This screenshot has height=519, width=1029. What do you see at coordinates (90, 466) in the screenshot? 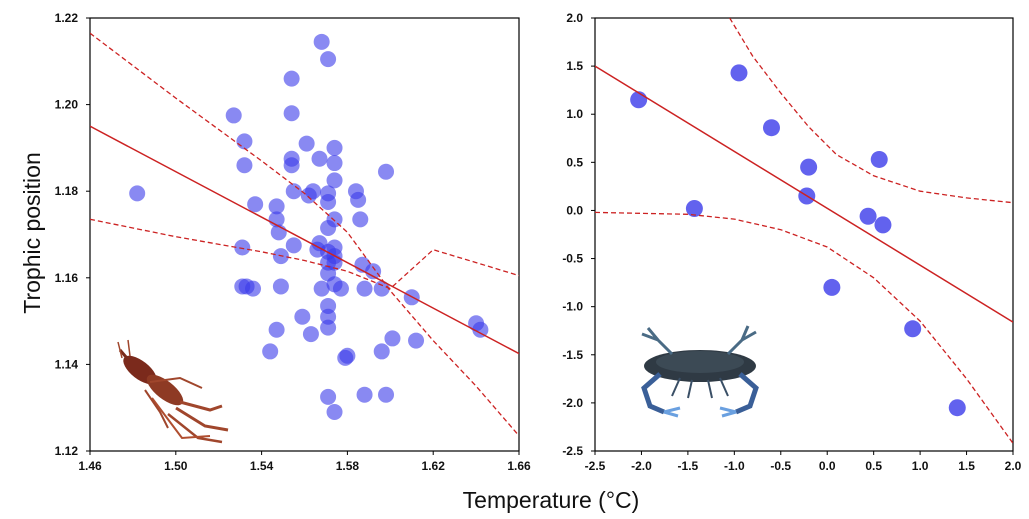
I see `crayfish-x-tick-label: 1.46` at bounding box center [90, 466].